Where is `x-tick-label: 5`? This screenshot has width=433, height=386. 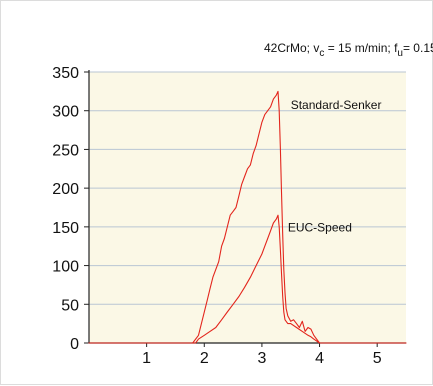
x-tick-label: 5 is located at coordinates (377, 358).